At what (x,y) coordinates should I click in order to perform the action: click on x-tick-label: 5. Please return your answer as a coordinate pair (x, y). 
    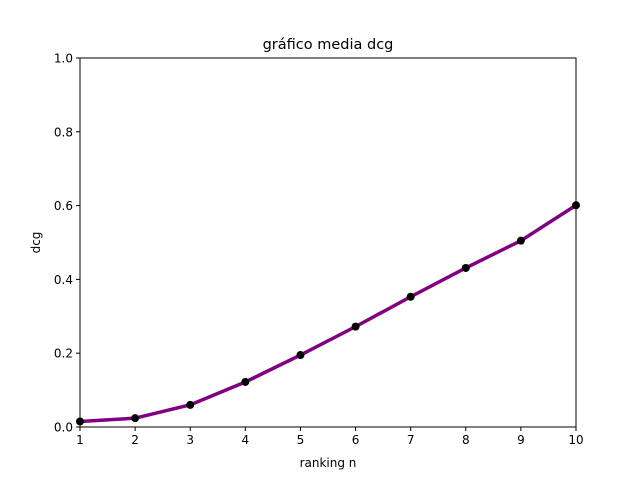
    Looking at the image, I should click on (301, 440).